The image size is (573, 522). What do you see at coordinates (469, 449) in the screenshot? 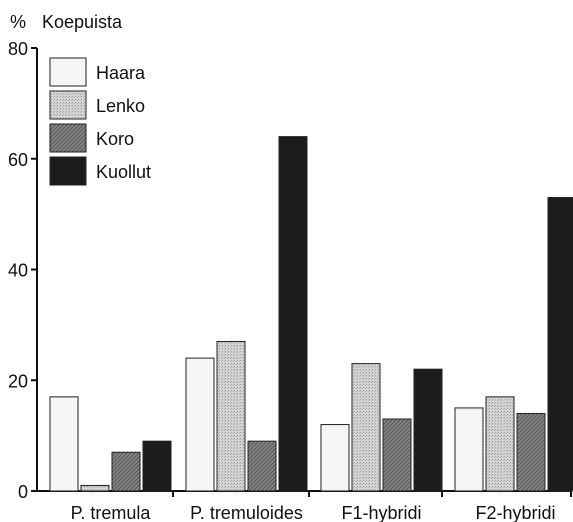
I see `bar-haara-f2-hybridi` at bounding box center [469, 449].